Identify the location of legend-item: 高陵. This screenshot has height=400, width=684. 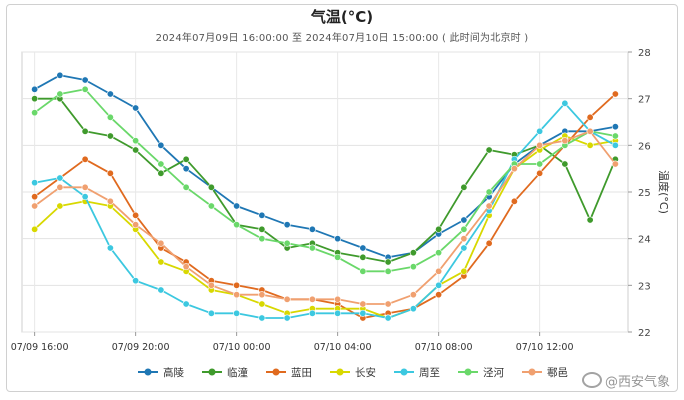
(161, 372).